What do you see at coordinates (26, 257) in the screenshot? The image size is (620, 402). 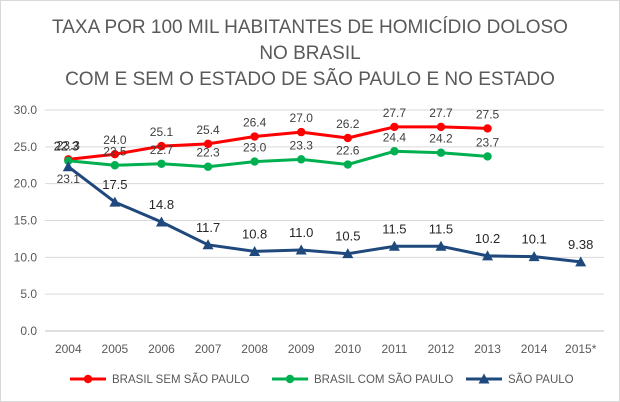 I see `y-tick-label: 10.0` at bounding box center [26, 257].